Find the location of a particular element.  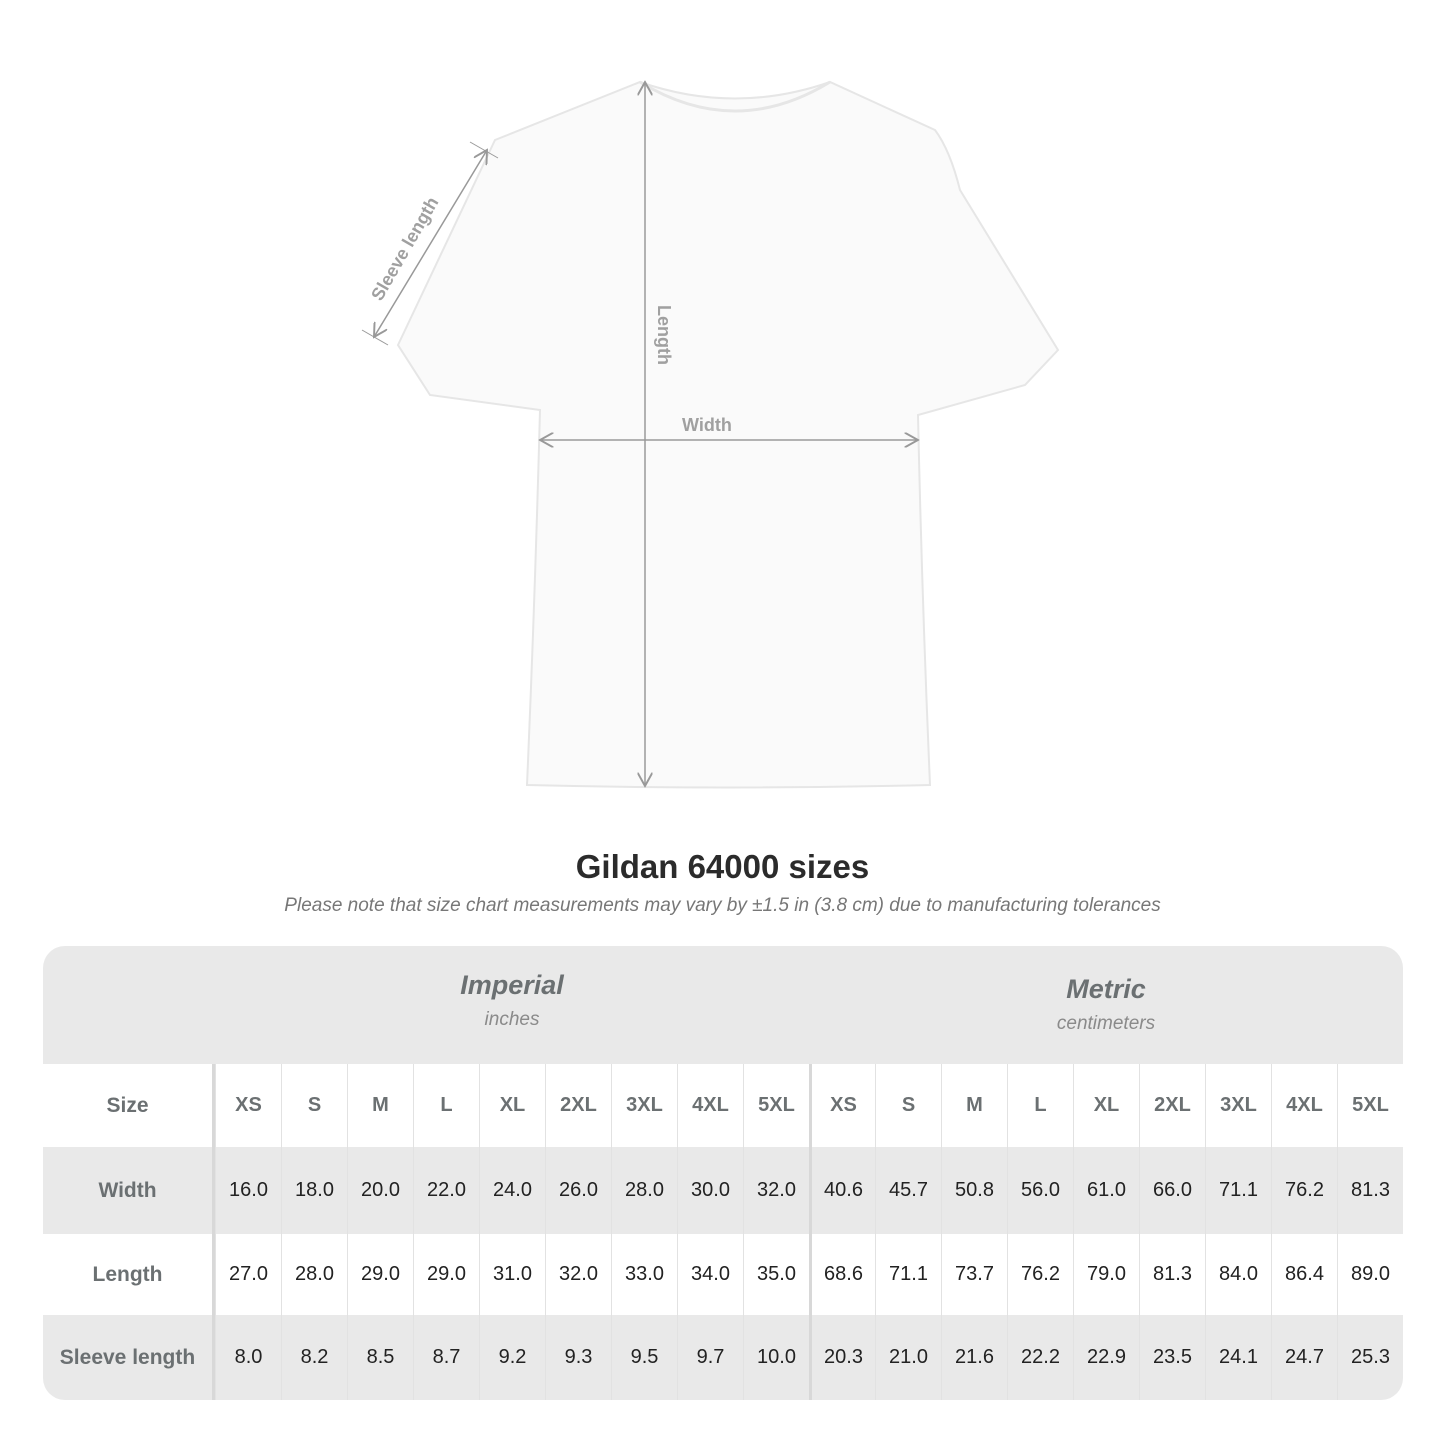

sleeve-line is located at coordinates (430, 243).